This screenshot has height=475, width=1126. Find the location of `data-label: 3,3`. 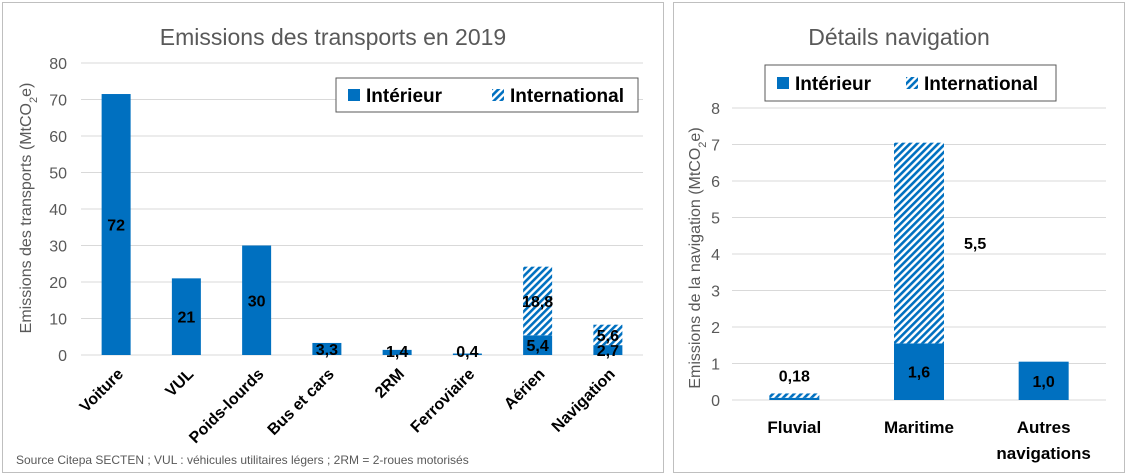

data-label: 3,3 is located at coordinates (327, 350).